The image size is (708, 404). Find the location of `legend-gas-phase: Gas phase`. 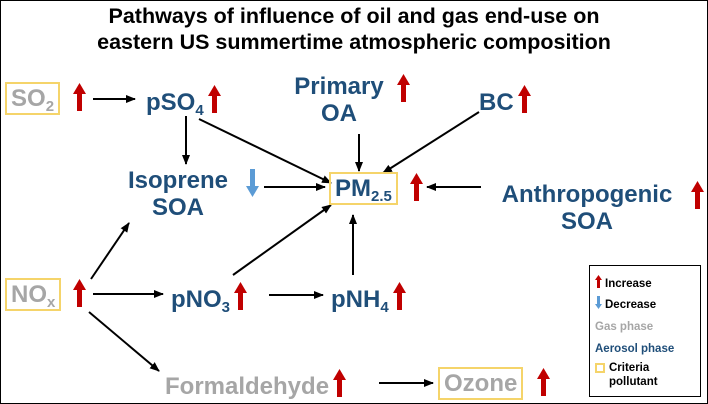

legend-gas-phase: Gas phase is located at coordinates (624, 327).